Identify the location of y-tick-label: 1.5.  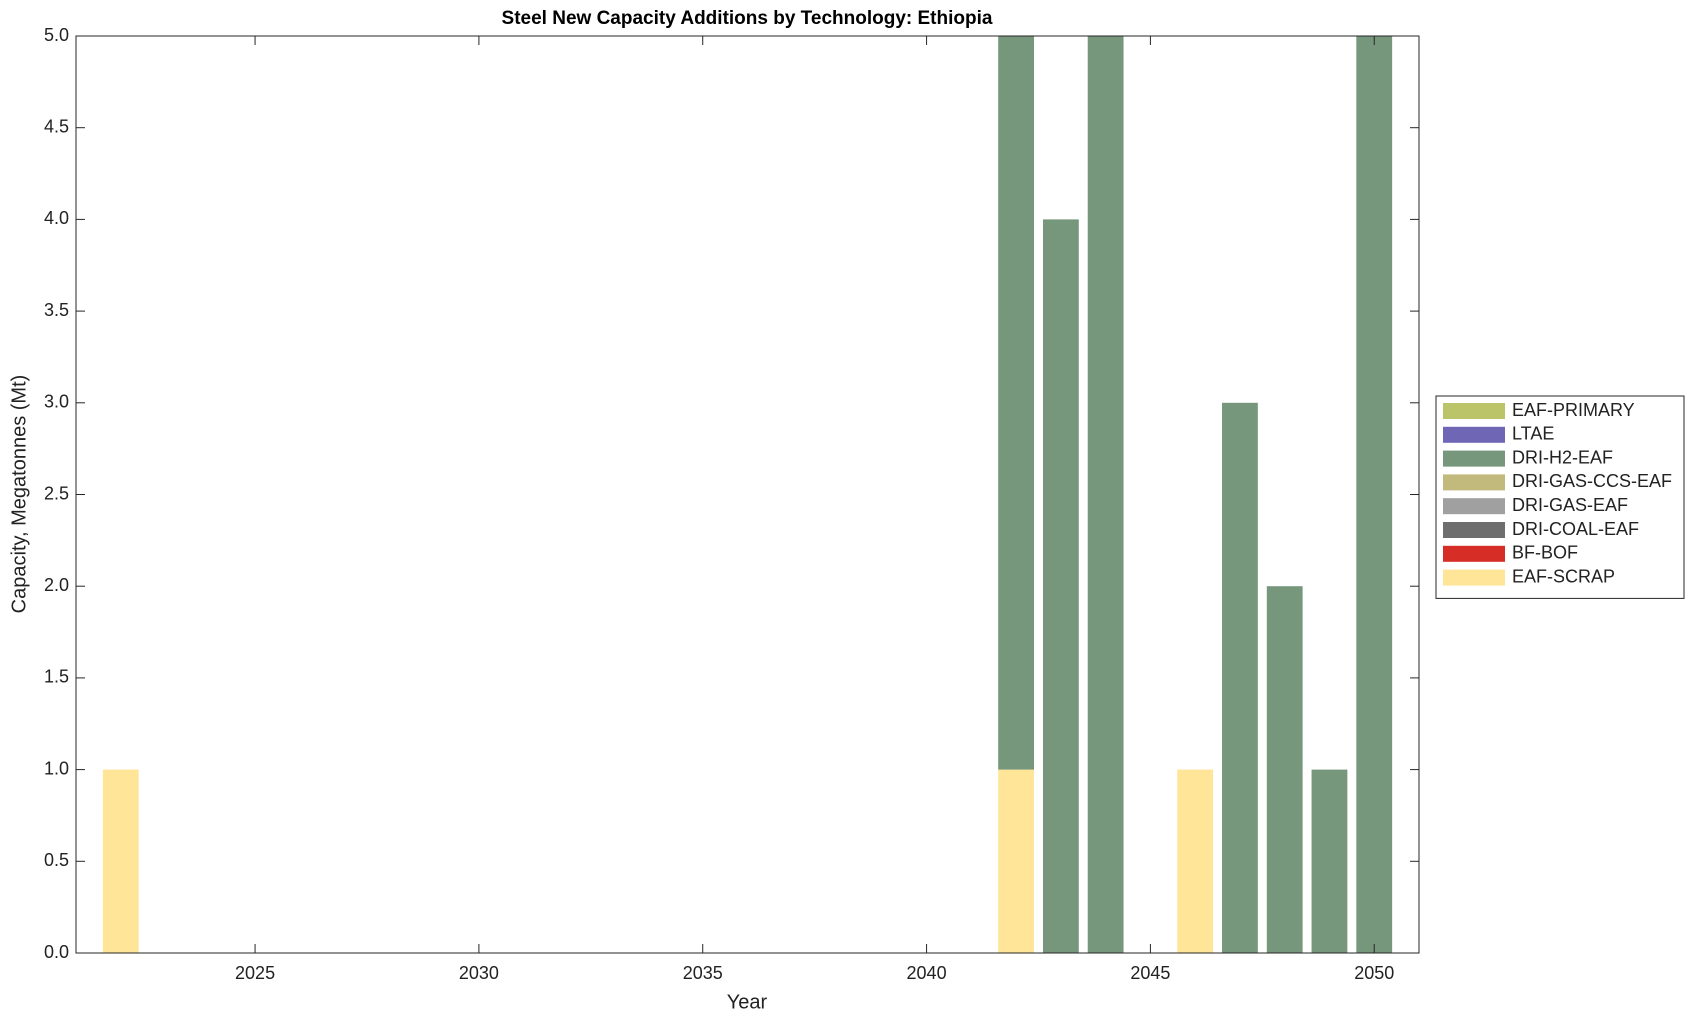
(56, 677).